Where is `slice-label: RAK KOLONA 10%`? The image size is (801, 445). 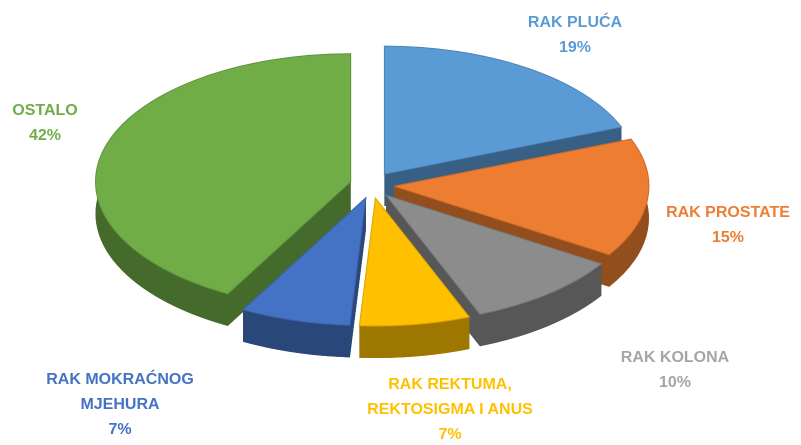
slice-label: RAK KOLONA 10% is located at coordinates (675, 370).